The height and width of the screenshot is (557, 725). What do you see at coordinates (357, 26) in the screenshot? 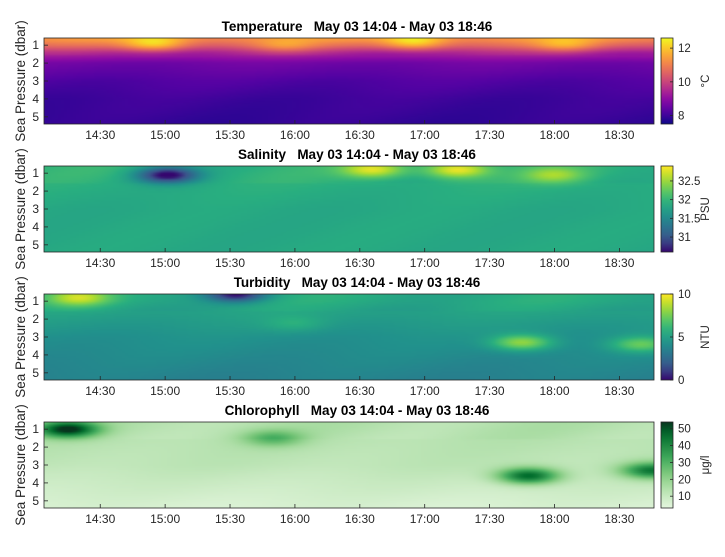
I see `chart-title: Temperature May 03 14:04 - May 03 18:46` at bounding box center [357, 26].